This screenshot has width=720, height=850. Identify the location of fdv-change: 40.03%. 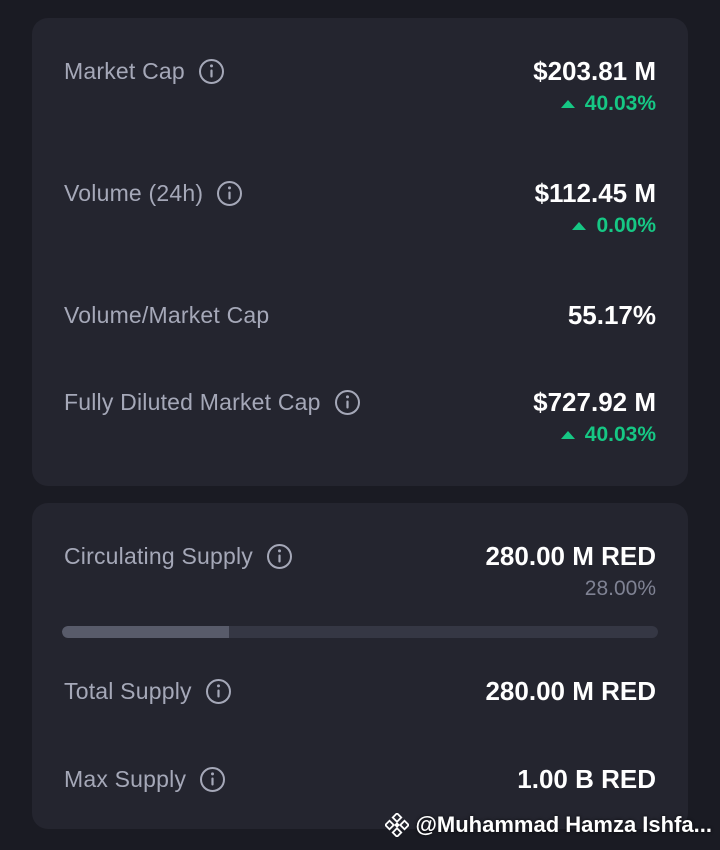
(608, 435).